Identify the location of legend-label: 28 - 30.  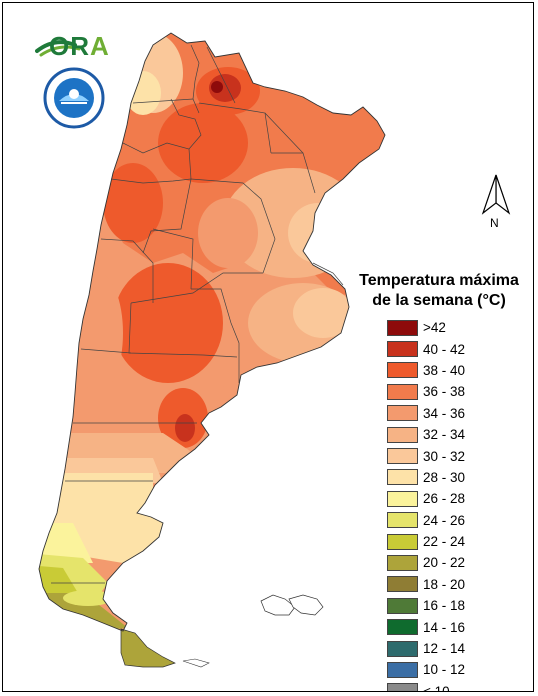
(444, 477).